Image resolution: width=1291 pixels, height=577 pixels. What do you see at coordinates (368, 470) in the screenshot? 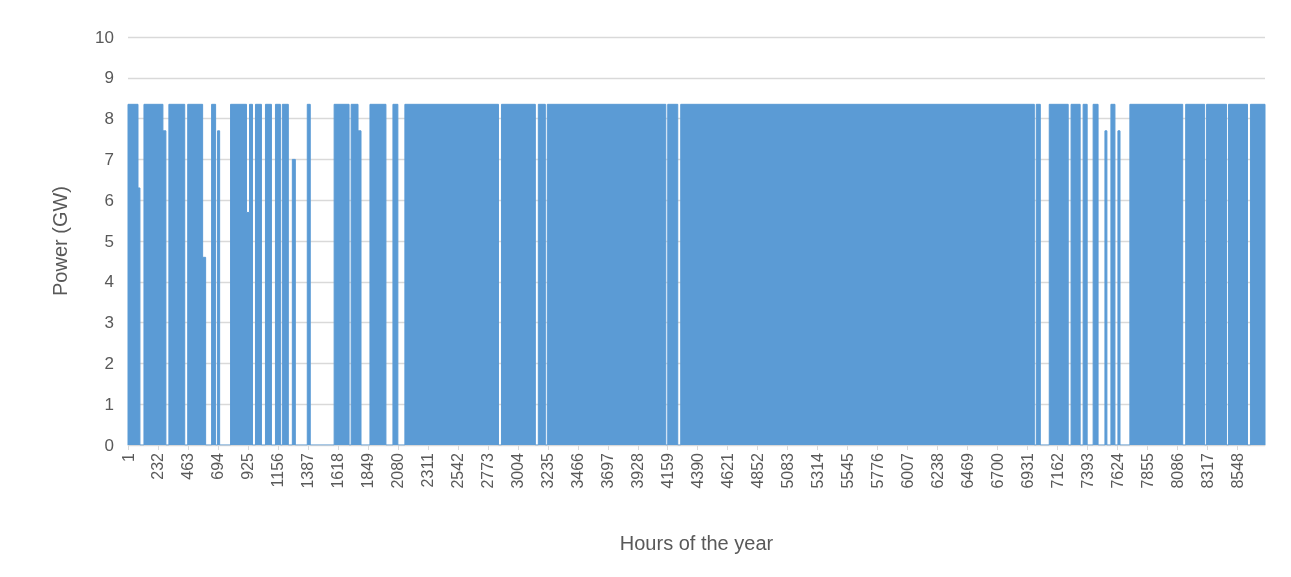
I see `x-tick-label: 1849` at bounding box center [368, 470].